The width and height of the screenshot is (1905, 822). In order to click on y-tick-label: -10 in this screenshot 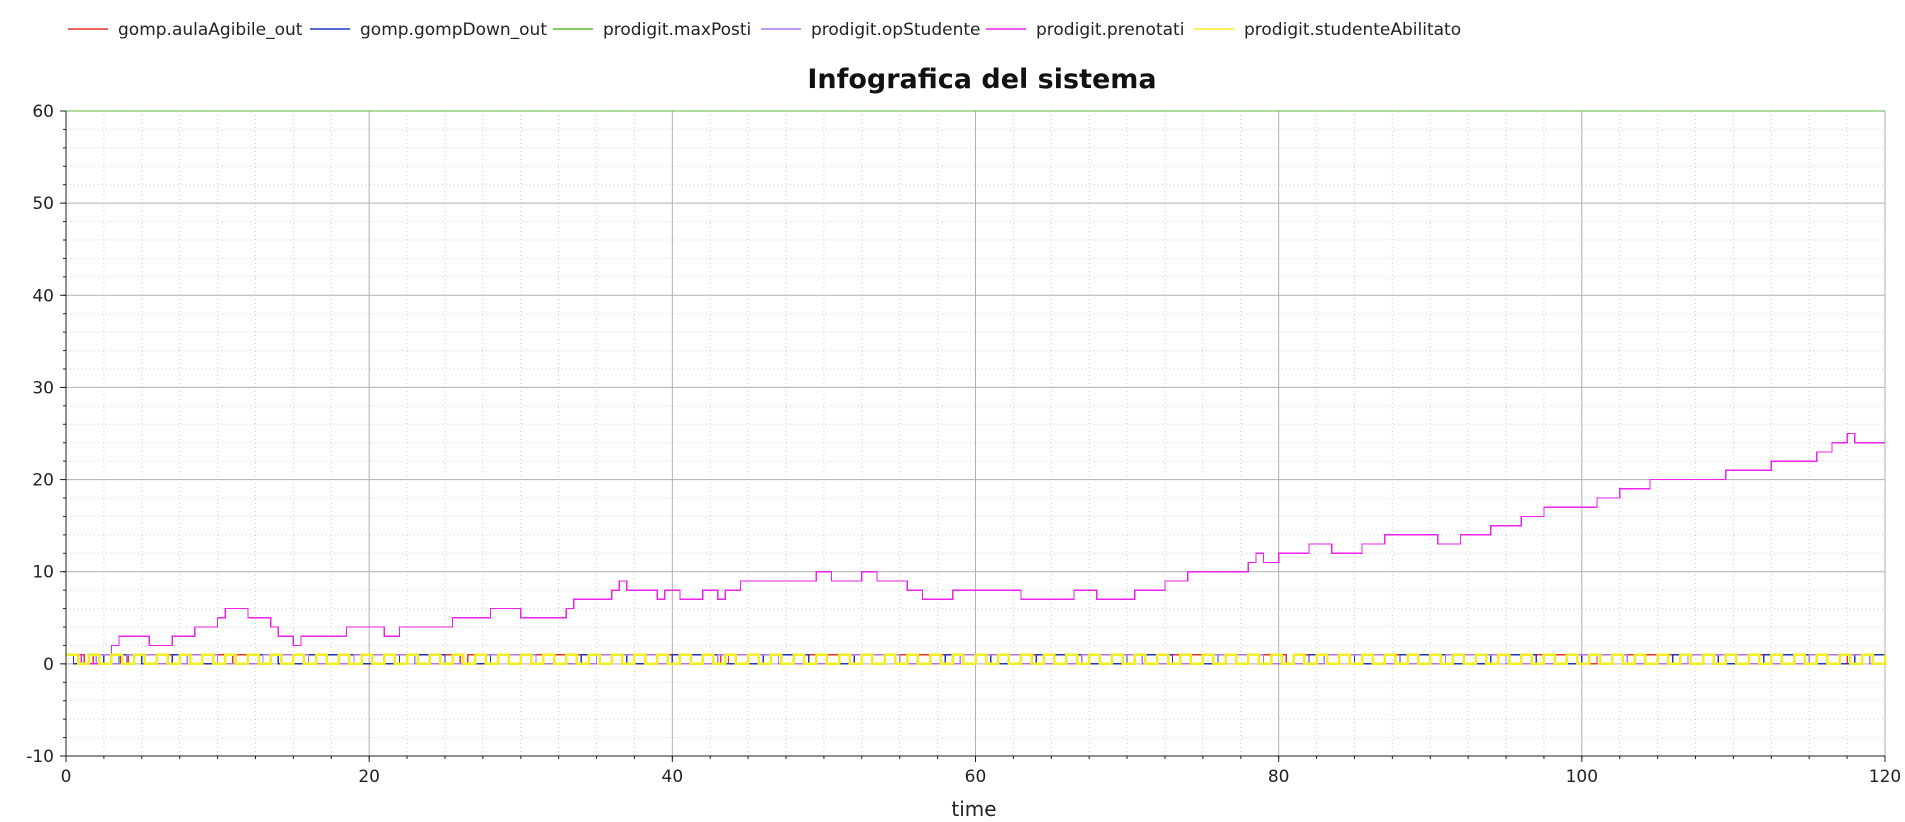, I will do `click(40, 757)`.